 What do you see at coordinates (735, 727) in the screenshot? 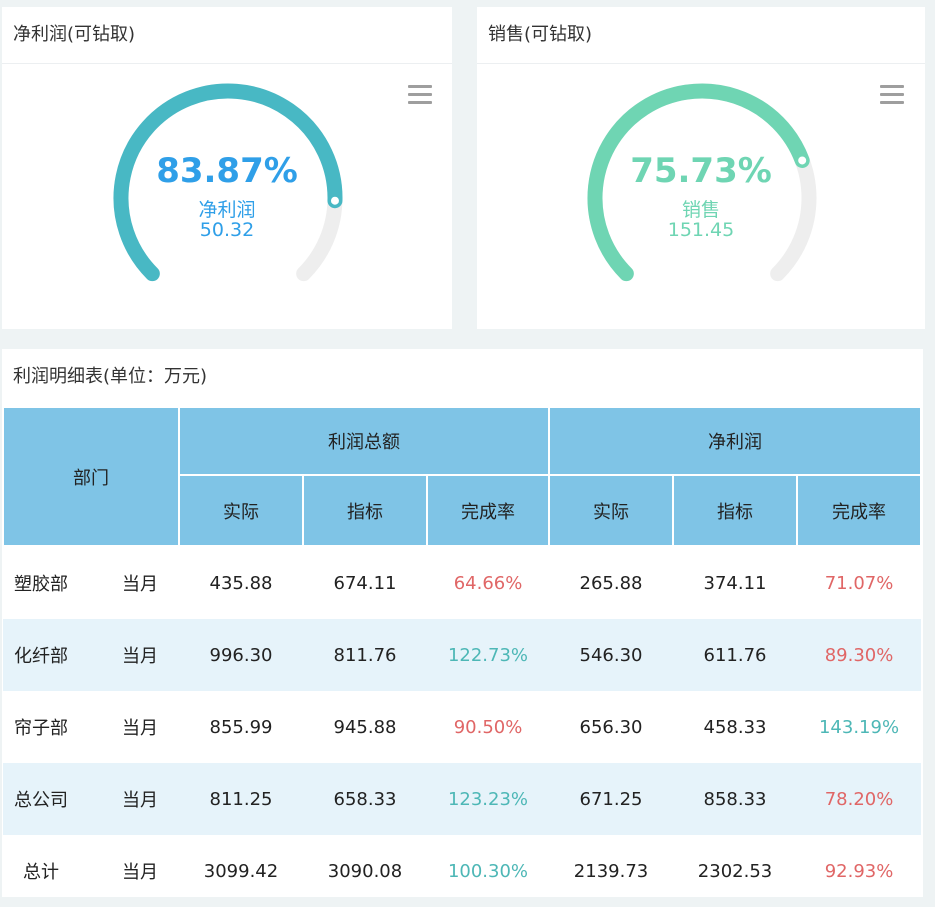
I see `value-cell: 458.33` at bounding box center [735, 727].